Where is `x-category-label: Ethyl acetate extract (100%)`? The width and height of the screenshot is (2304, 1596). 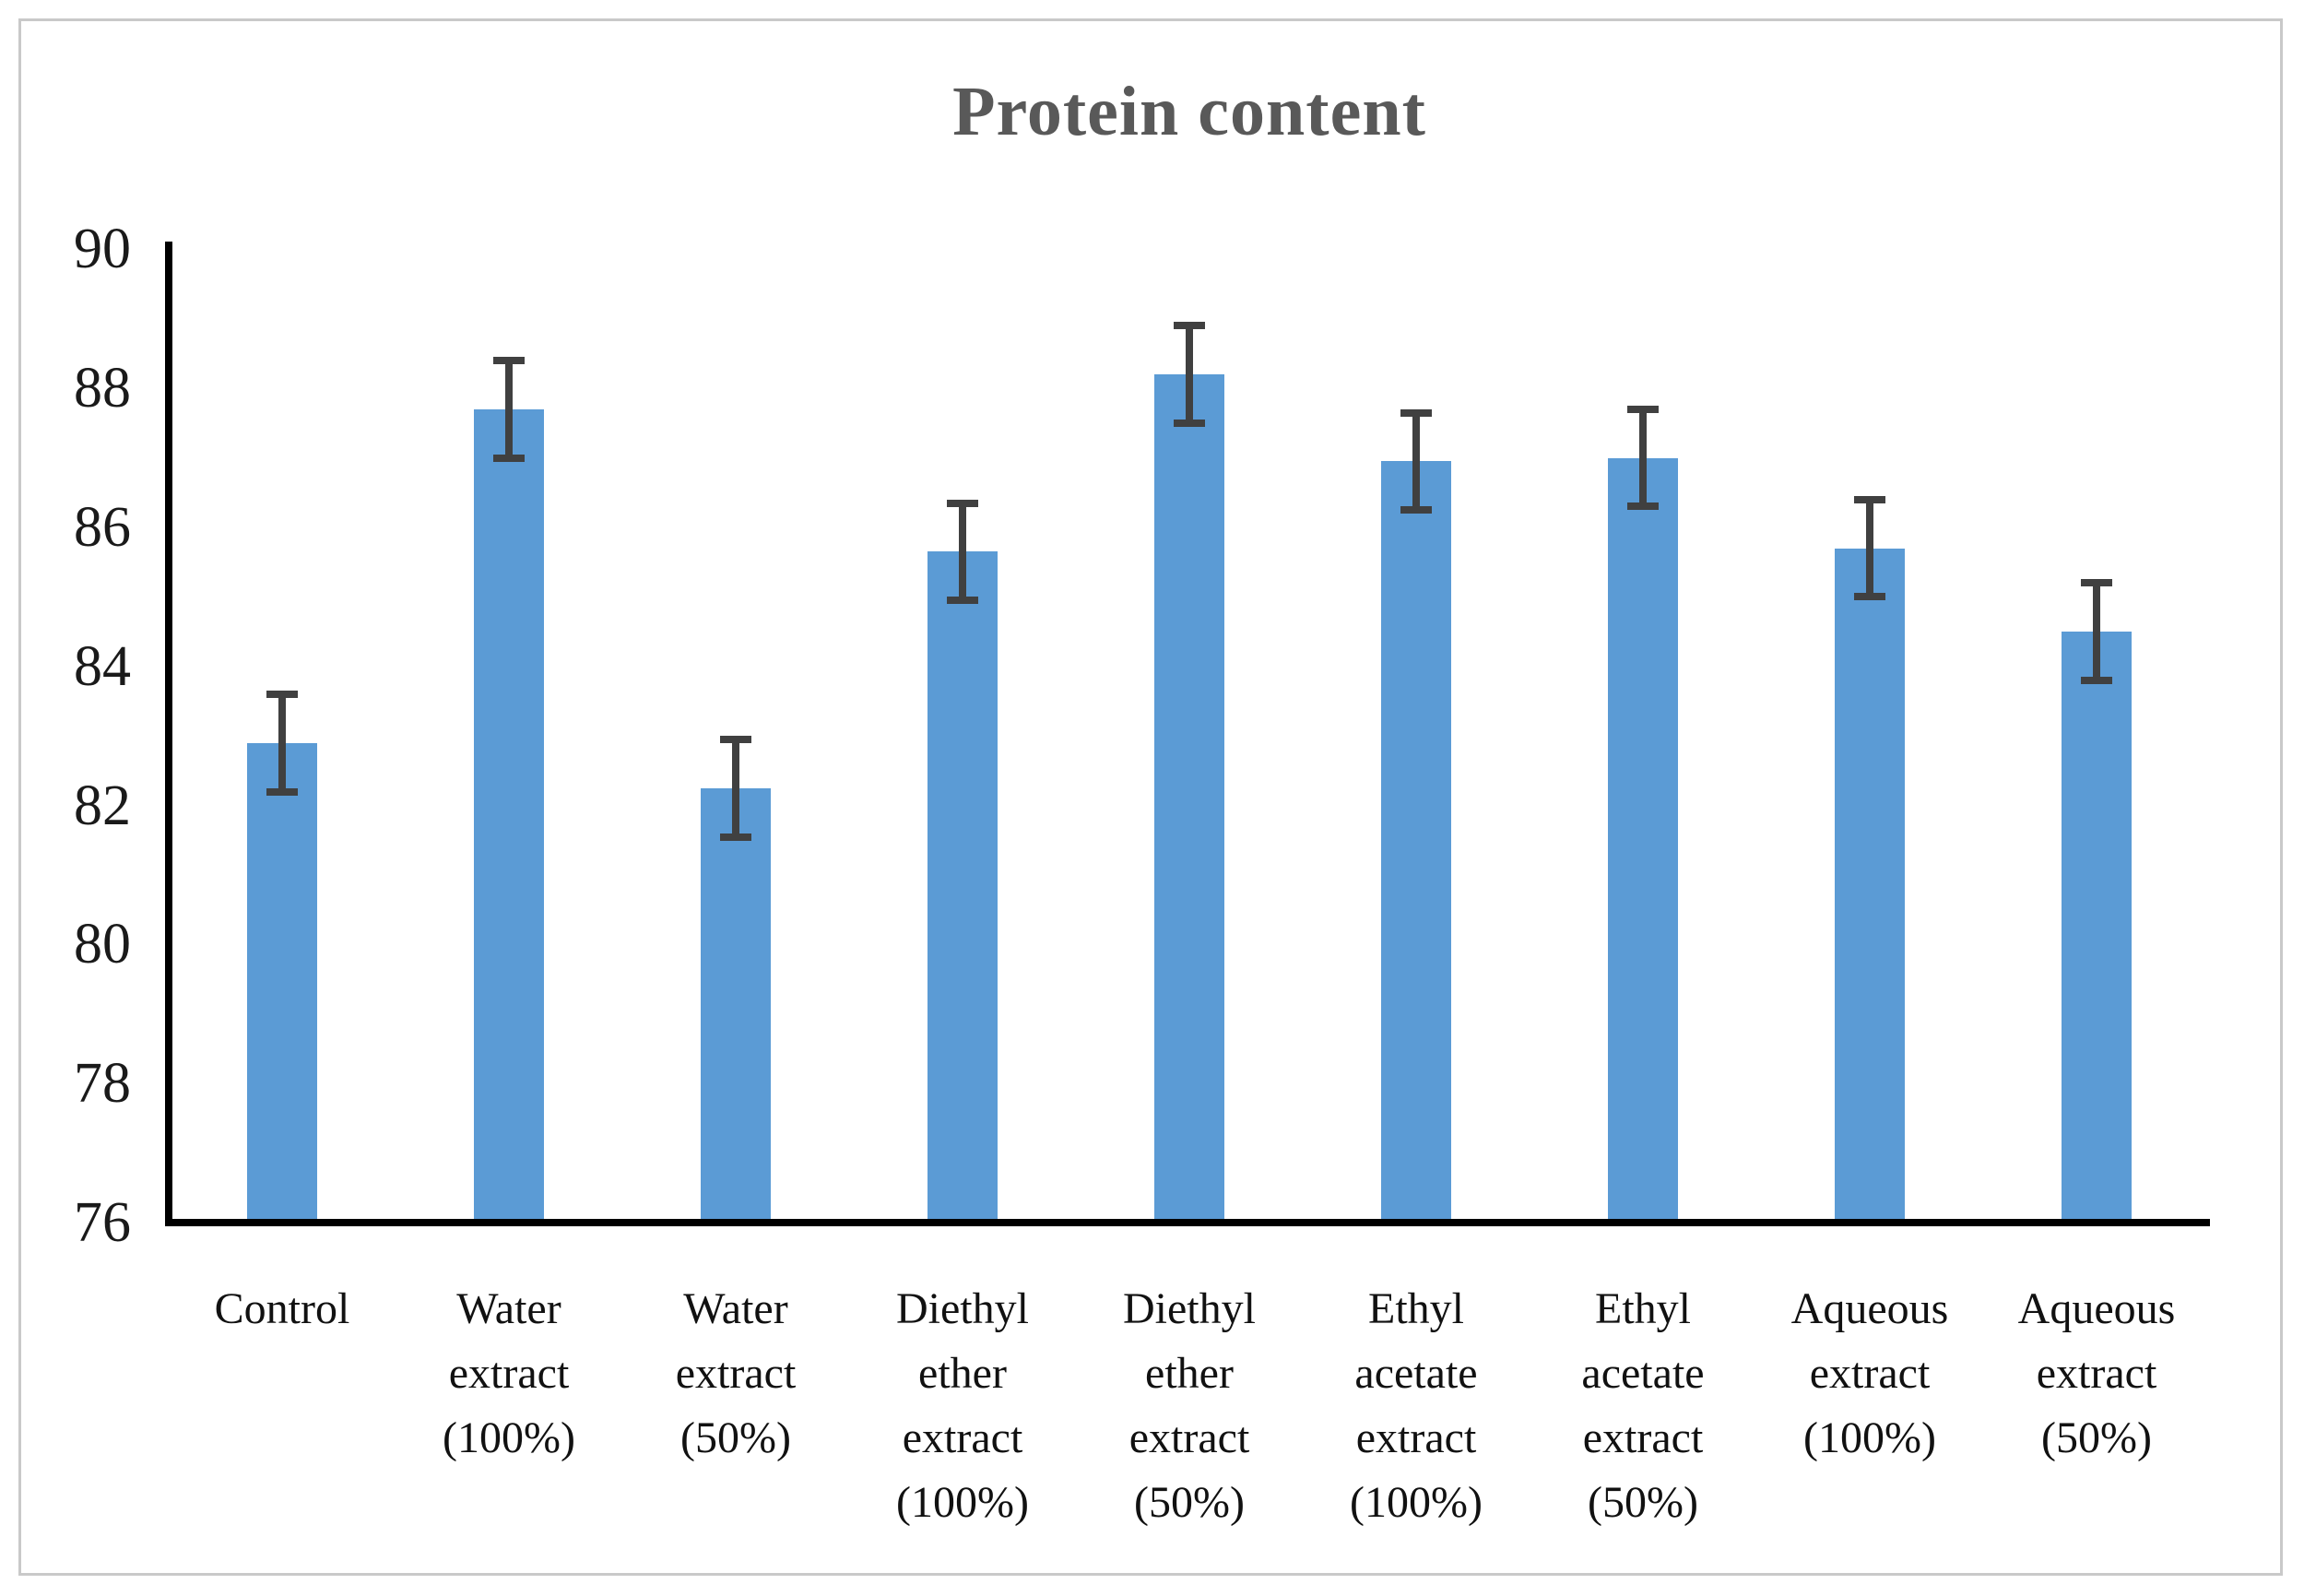
x-category-label: Ethyl acetate extract (100%) is located at coordinates (1416, 1406).